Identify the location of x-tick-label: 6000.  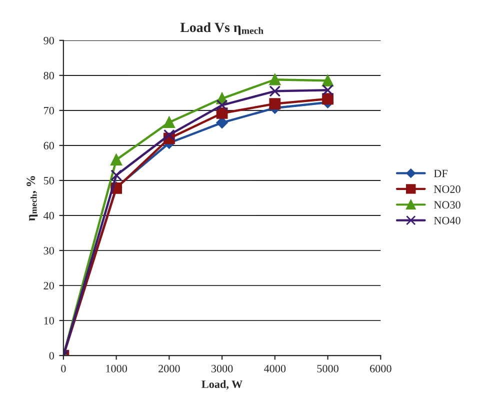
(381, 368).